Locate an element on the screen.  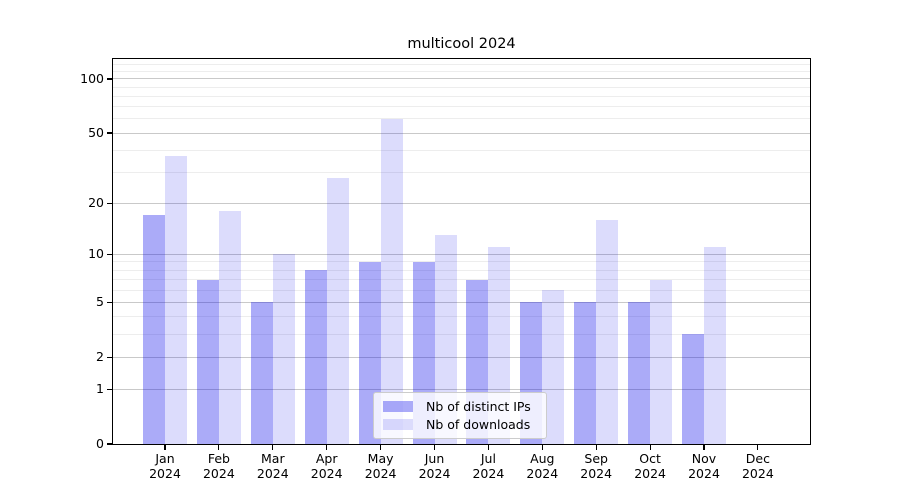
legend-label-downloads: Nb of downloads is located at coordinates (478, 424).